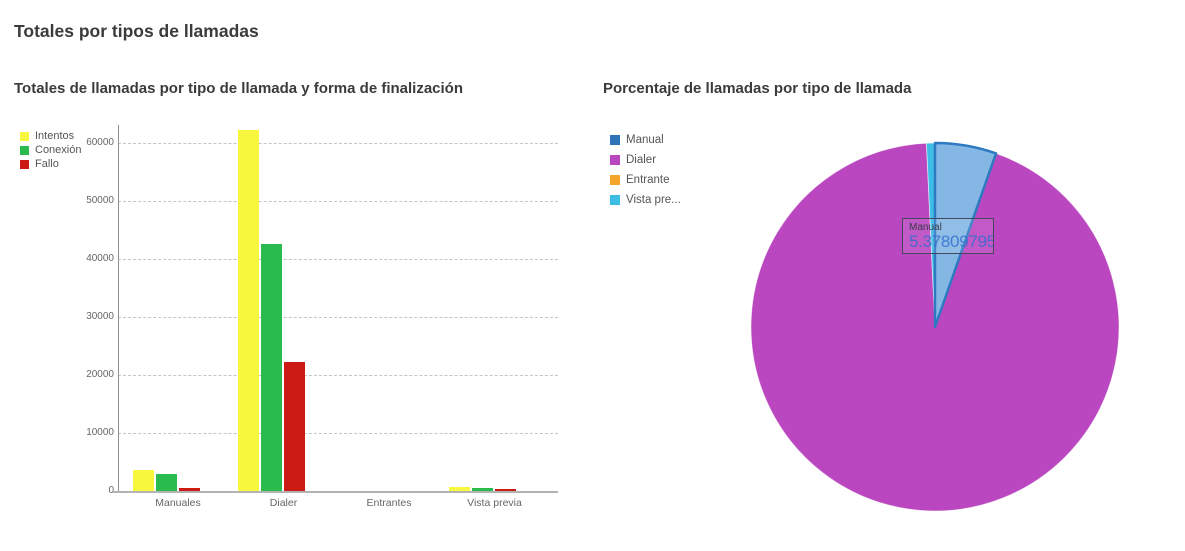 This screenshot has height=551, width=1185. What do you see at coordinates (283, 503) in the screenshot?
I see `bar-x-category-label: Dialer` at bounding box center [283, 503].